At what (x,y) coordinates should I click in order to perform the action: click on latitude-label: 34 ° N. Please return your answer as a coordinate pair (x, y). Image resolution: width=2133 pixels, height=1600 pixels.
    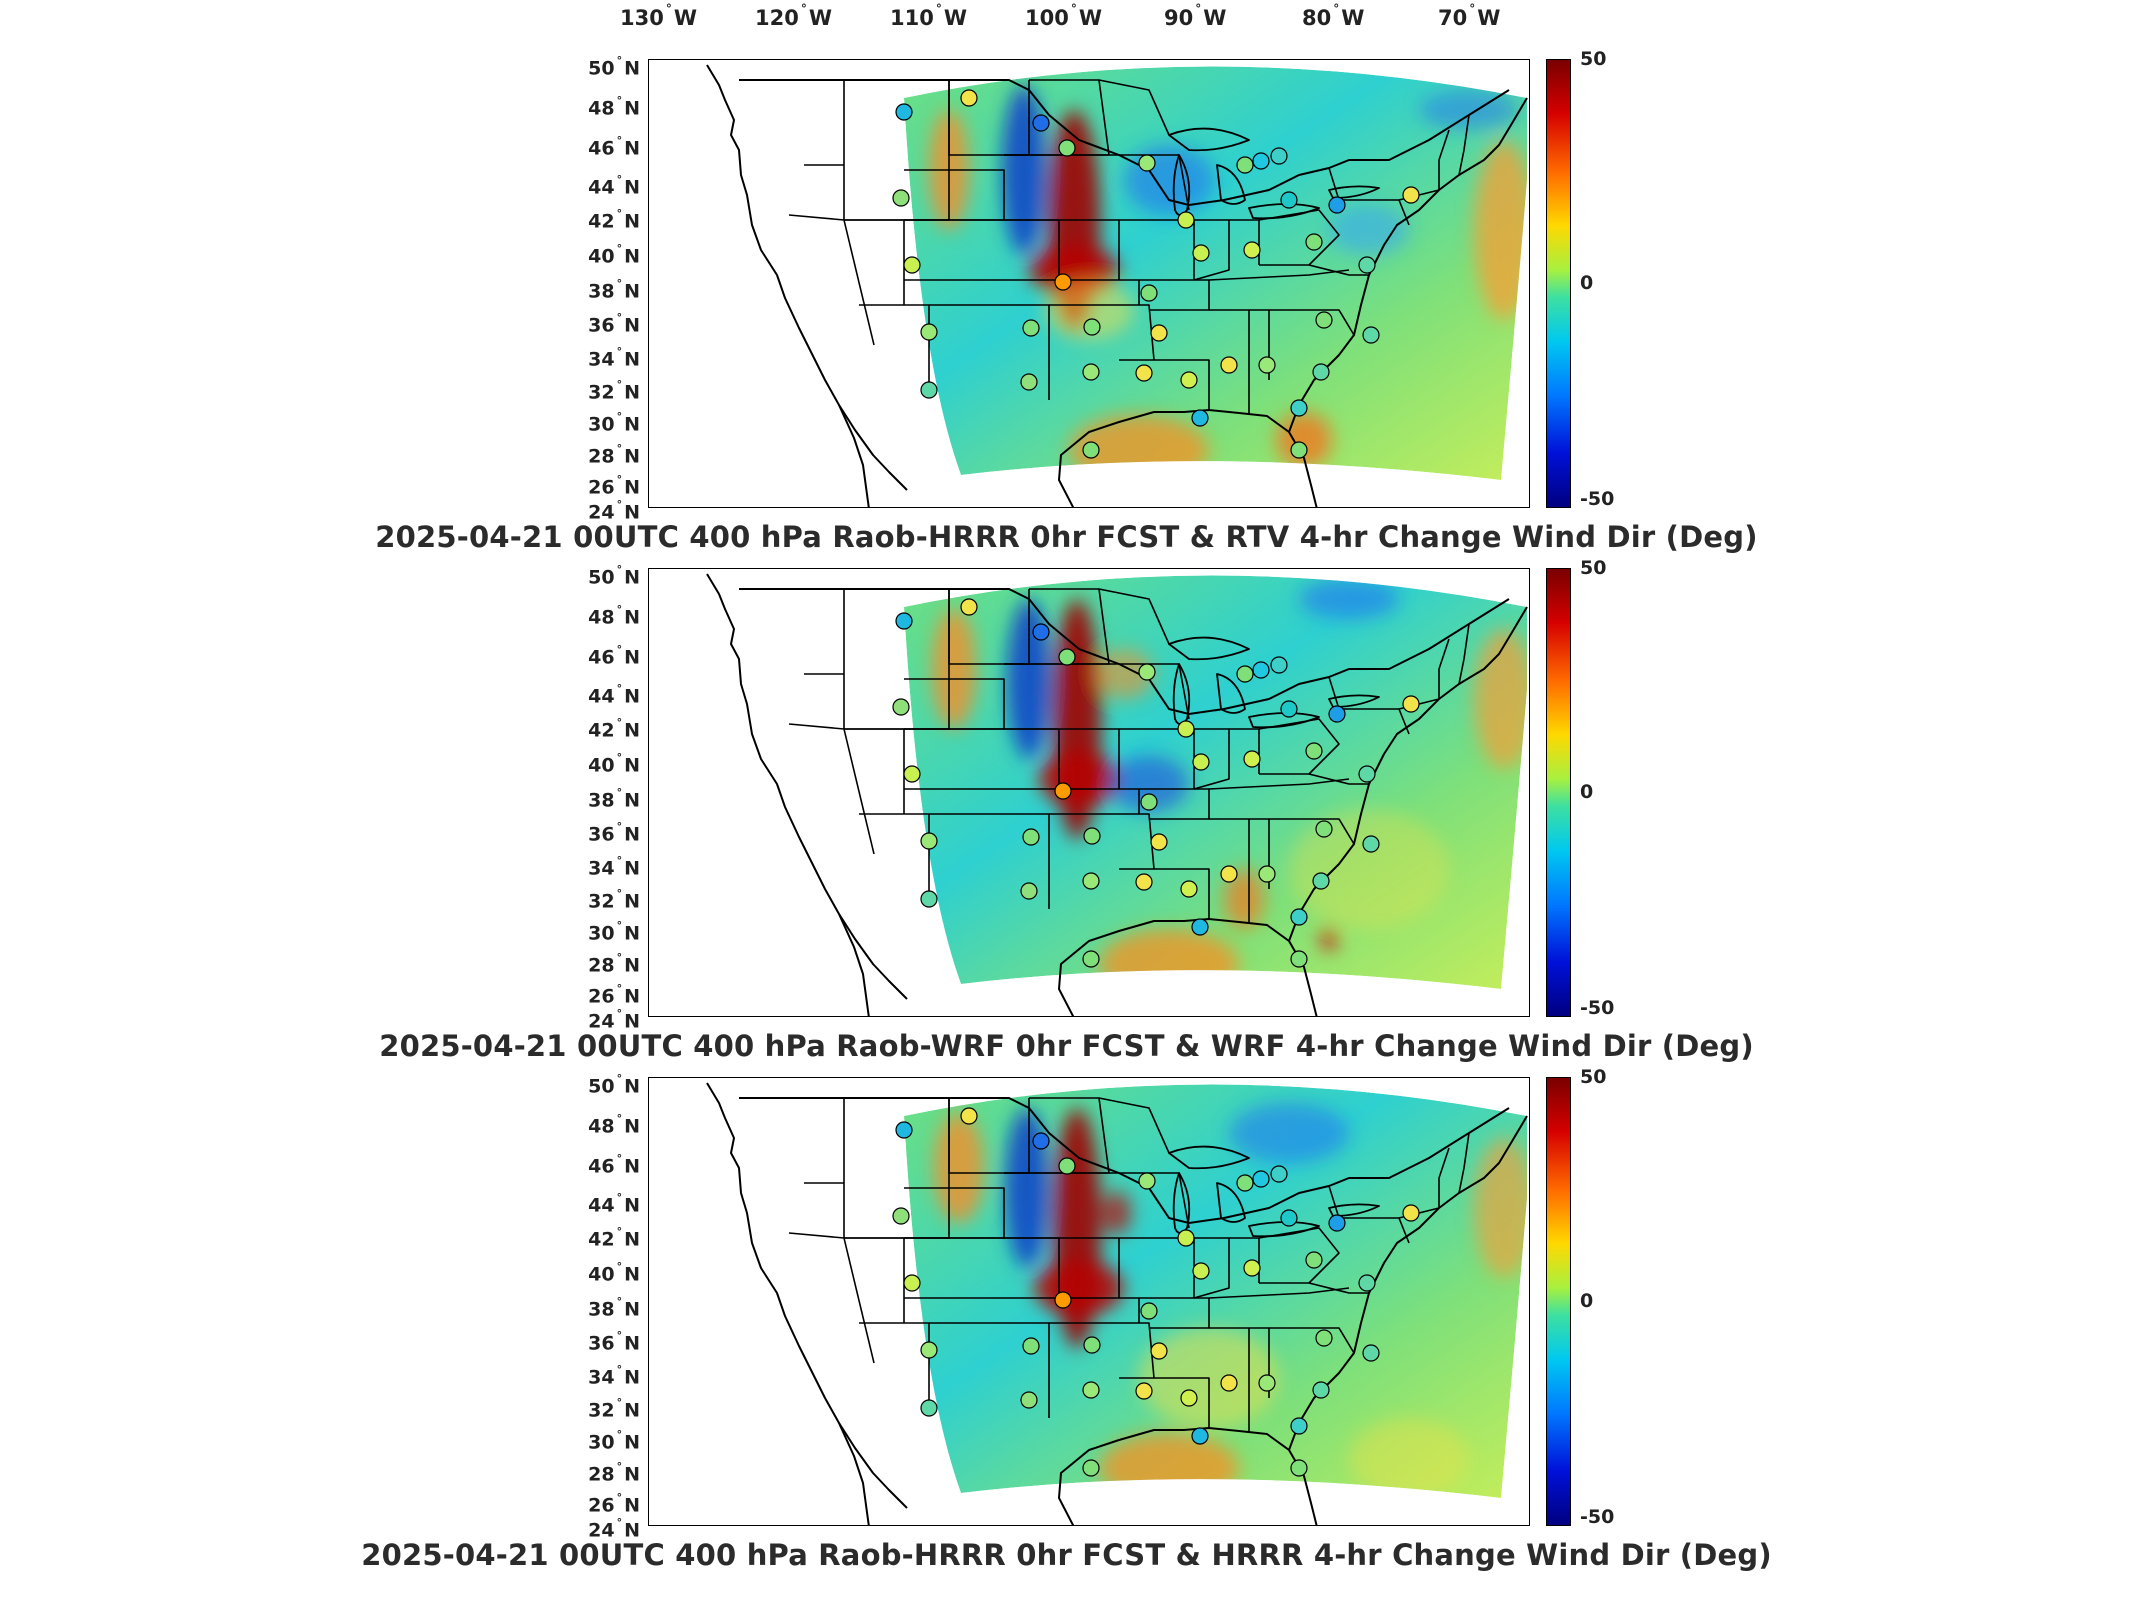
    Looking at the image, I should click on (600, 357).